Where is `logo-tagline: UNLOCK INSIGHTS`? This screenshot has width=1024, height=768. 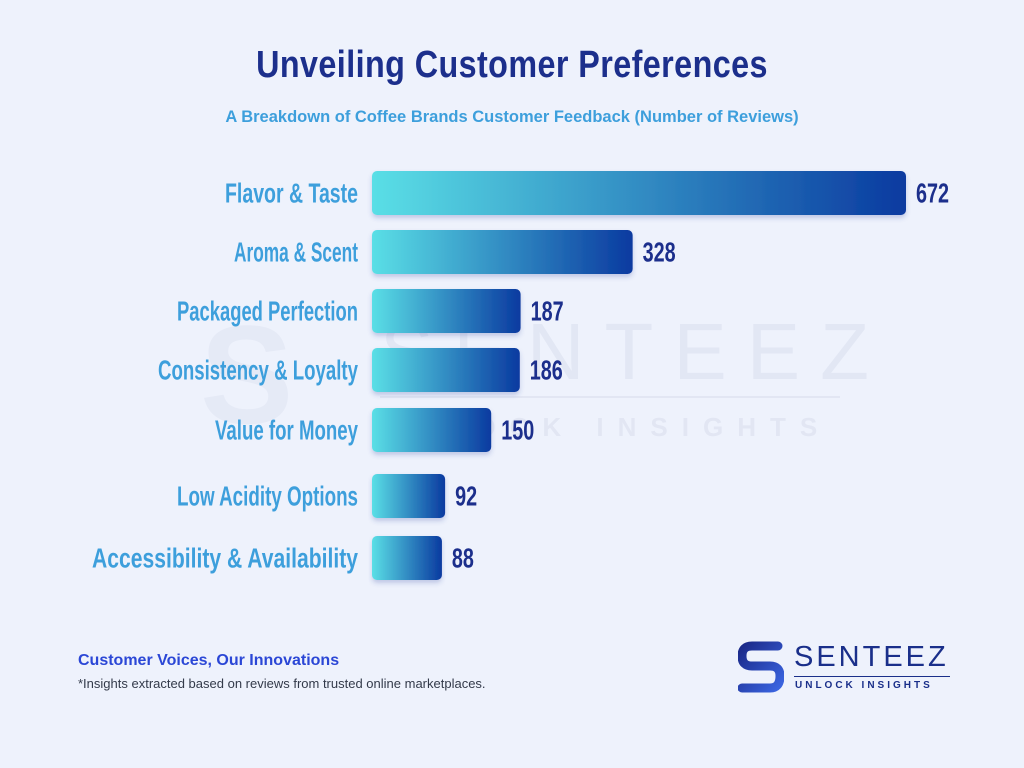
logo-tagline: UNLOCK INSIGHTS is located at coordinates (864, 685).